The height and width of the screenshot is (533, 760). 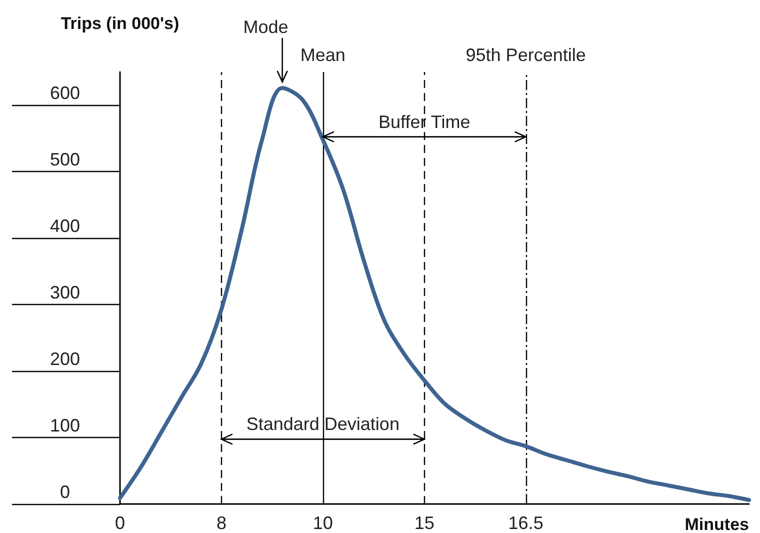 What do you see at coordinates (65, 226) in the screenshot?
I see `y-tick-label: 400` at bounding box center [65, 226].